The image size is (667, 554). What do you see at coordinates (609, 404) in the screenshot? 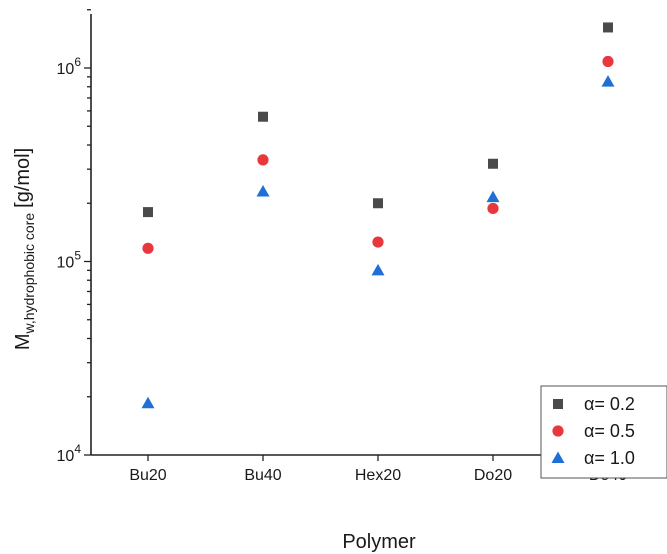
I see `legend-label: α= 0.2` at bounding box center [609, 404].